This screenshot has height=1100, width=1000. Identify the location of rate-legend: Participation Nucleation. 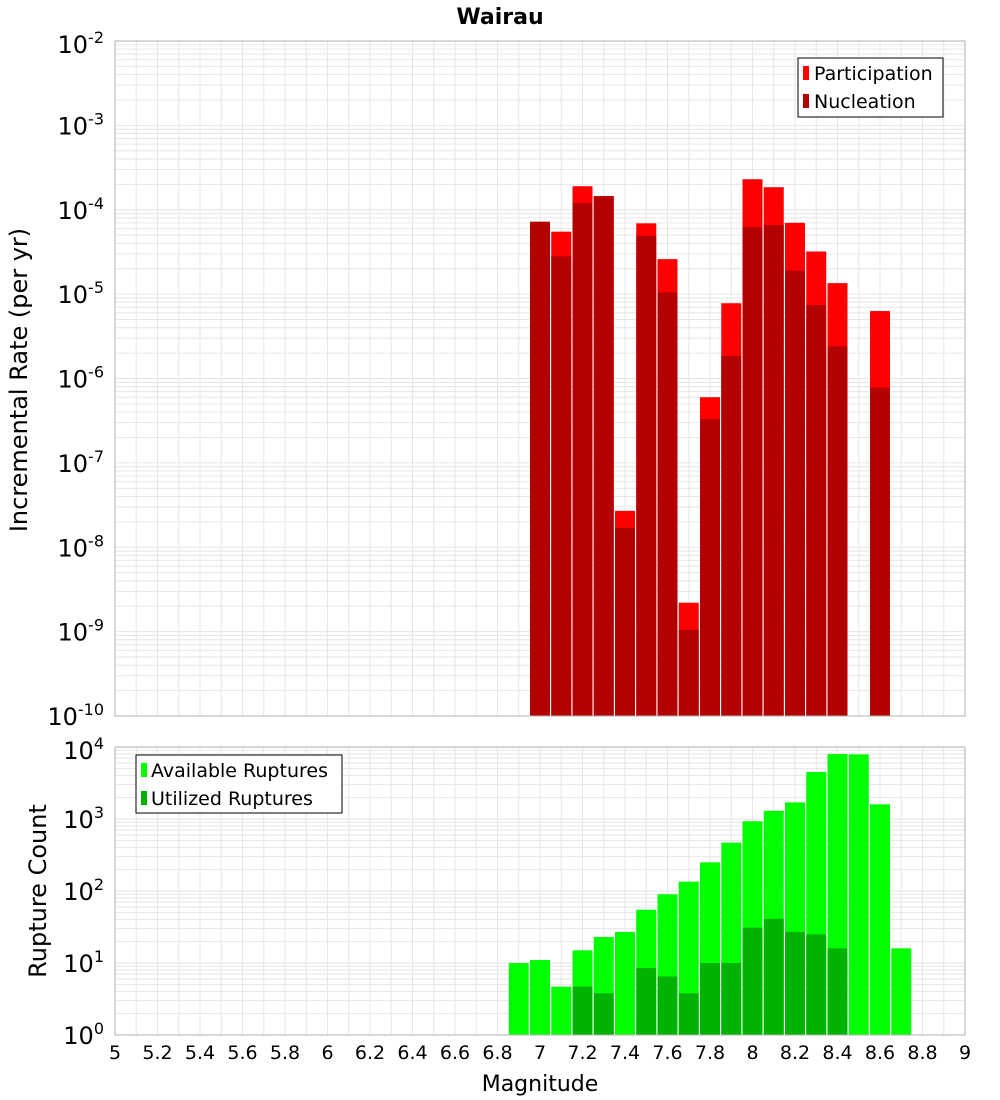
(870, 87).